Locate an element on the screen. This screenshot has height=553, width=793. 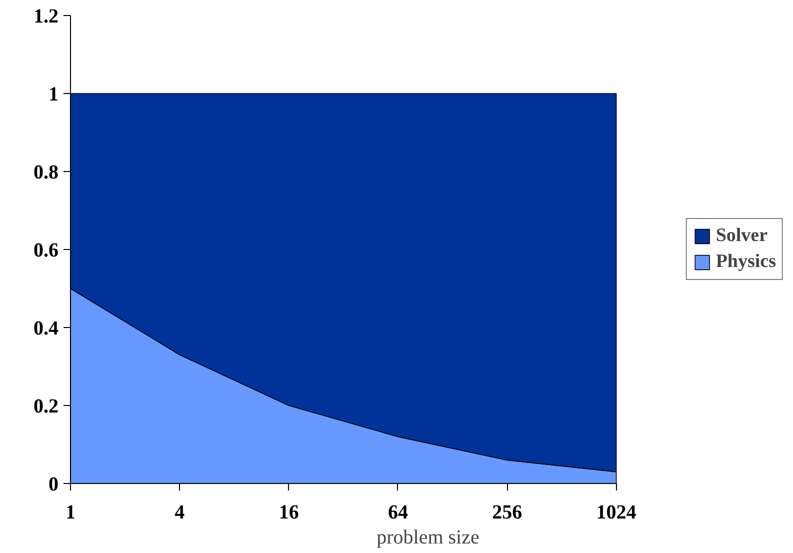
legend-label: Physics is located at coordinates (746, 262).